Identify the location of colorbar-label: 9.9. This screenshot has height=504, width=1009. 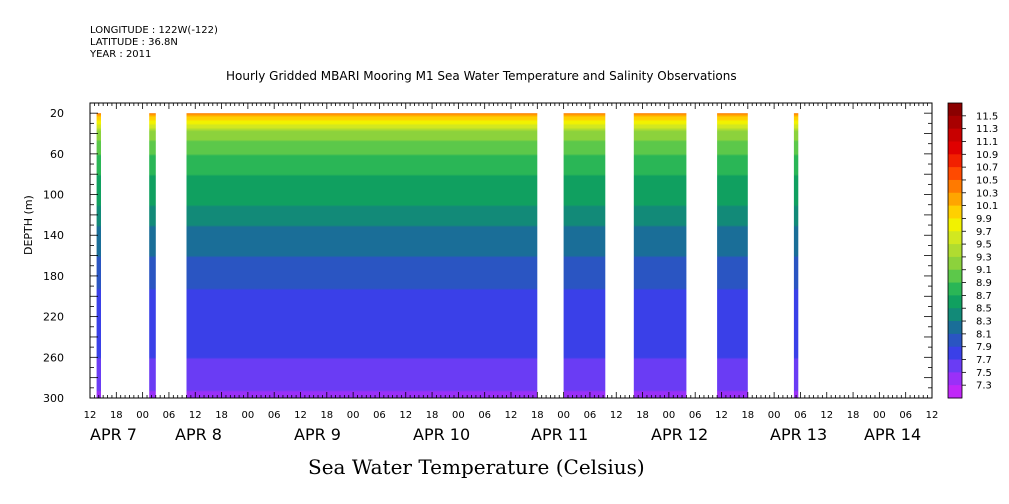
(984, 219).